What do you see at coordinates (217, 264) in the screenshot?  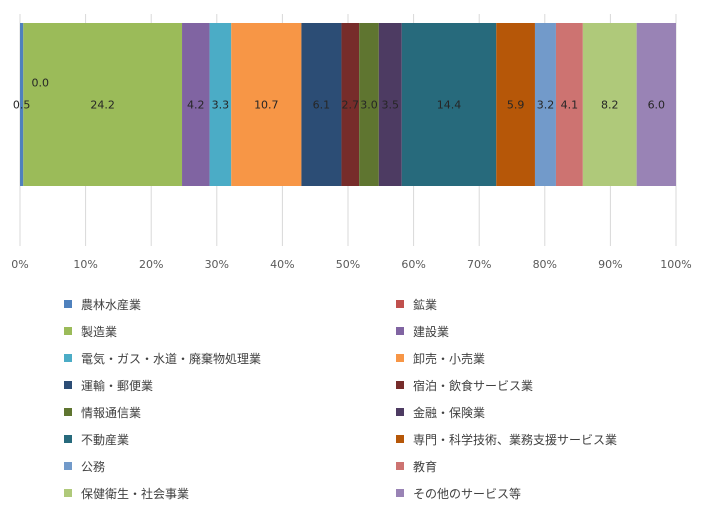 I see `x-tick-label: 30%` at bounding box center [217, 264].